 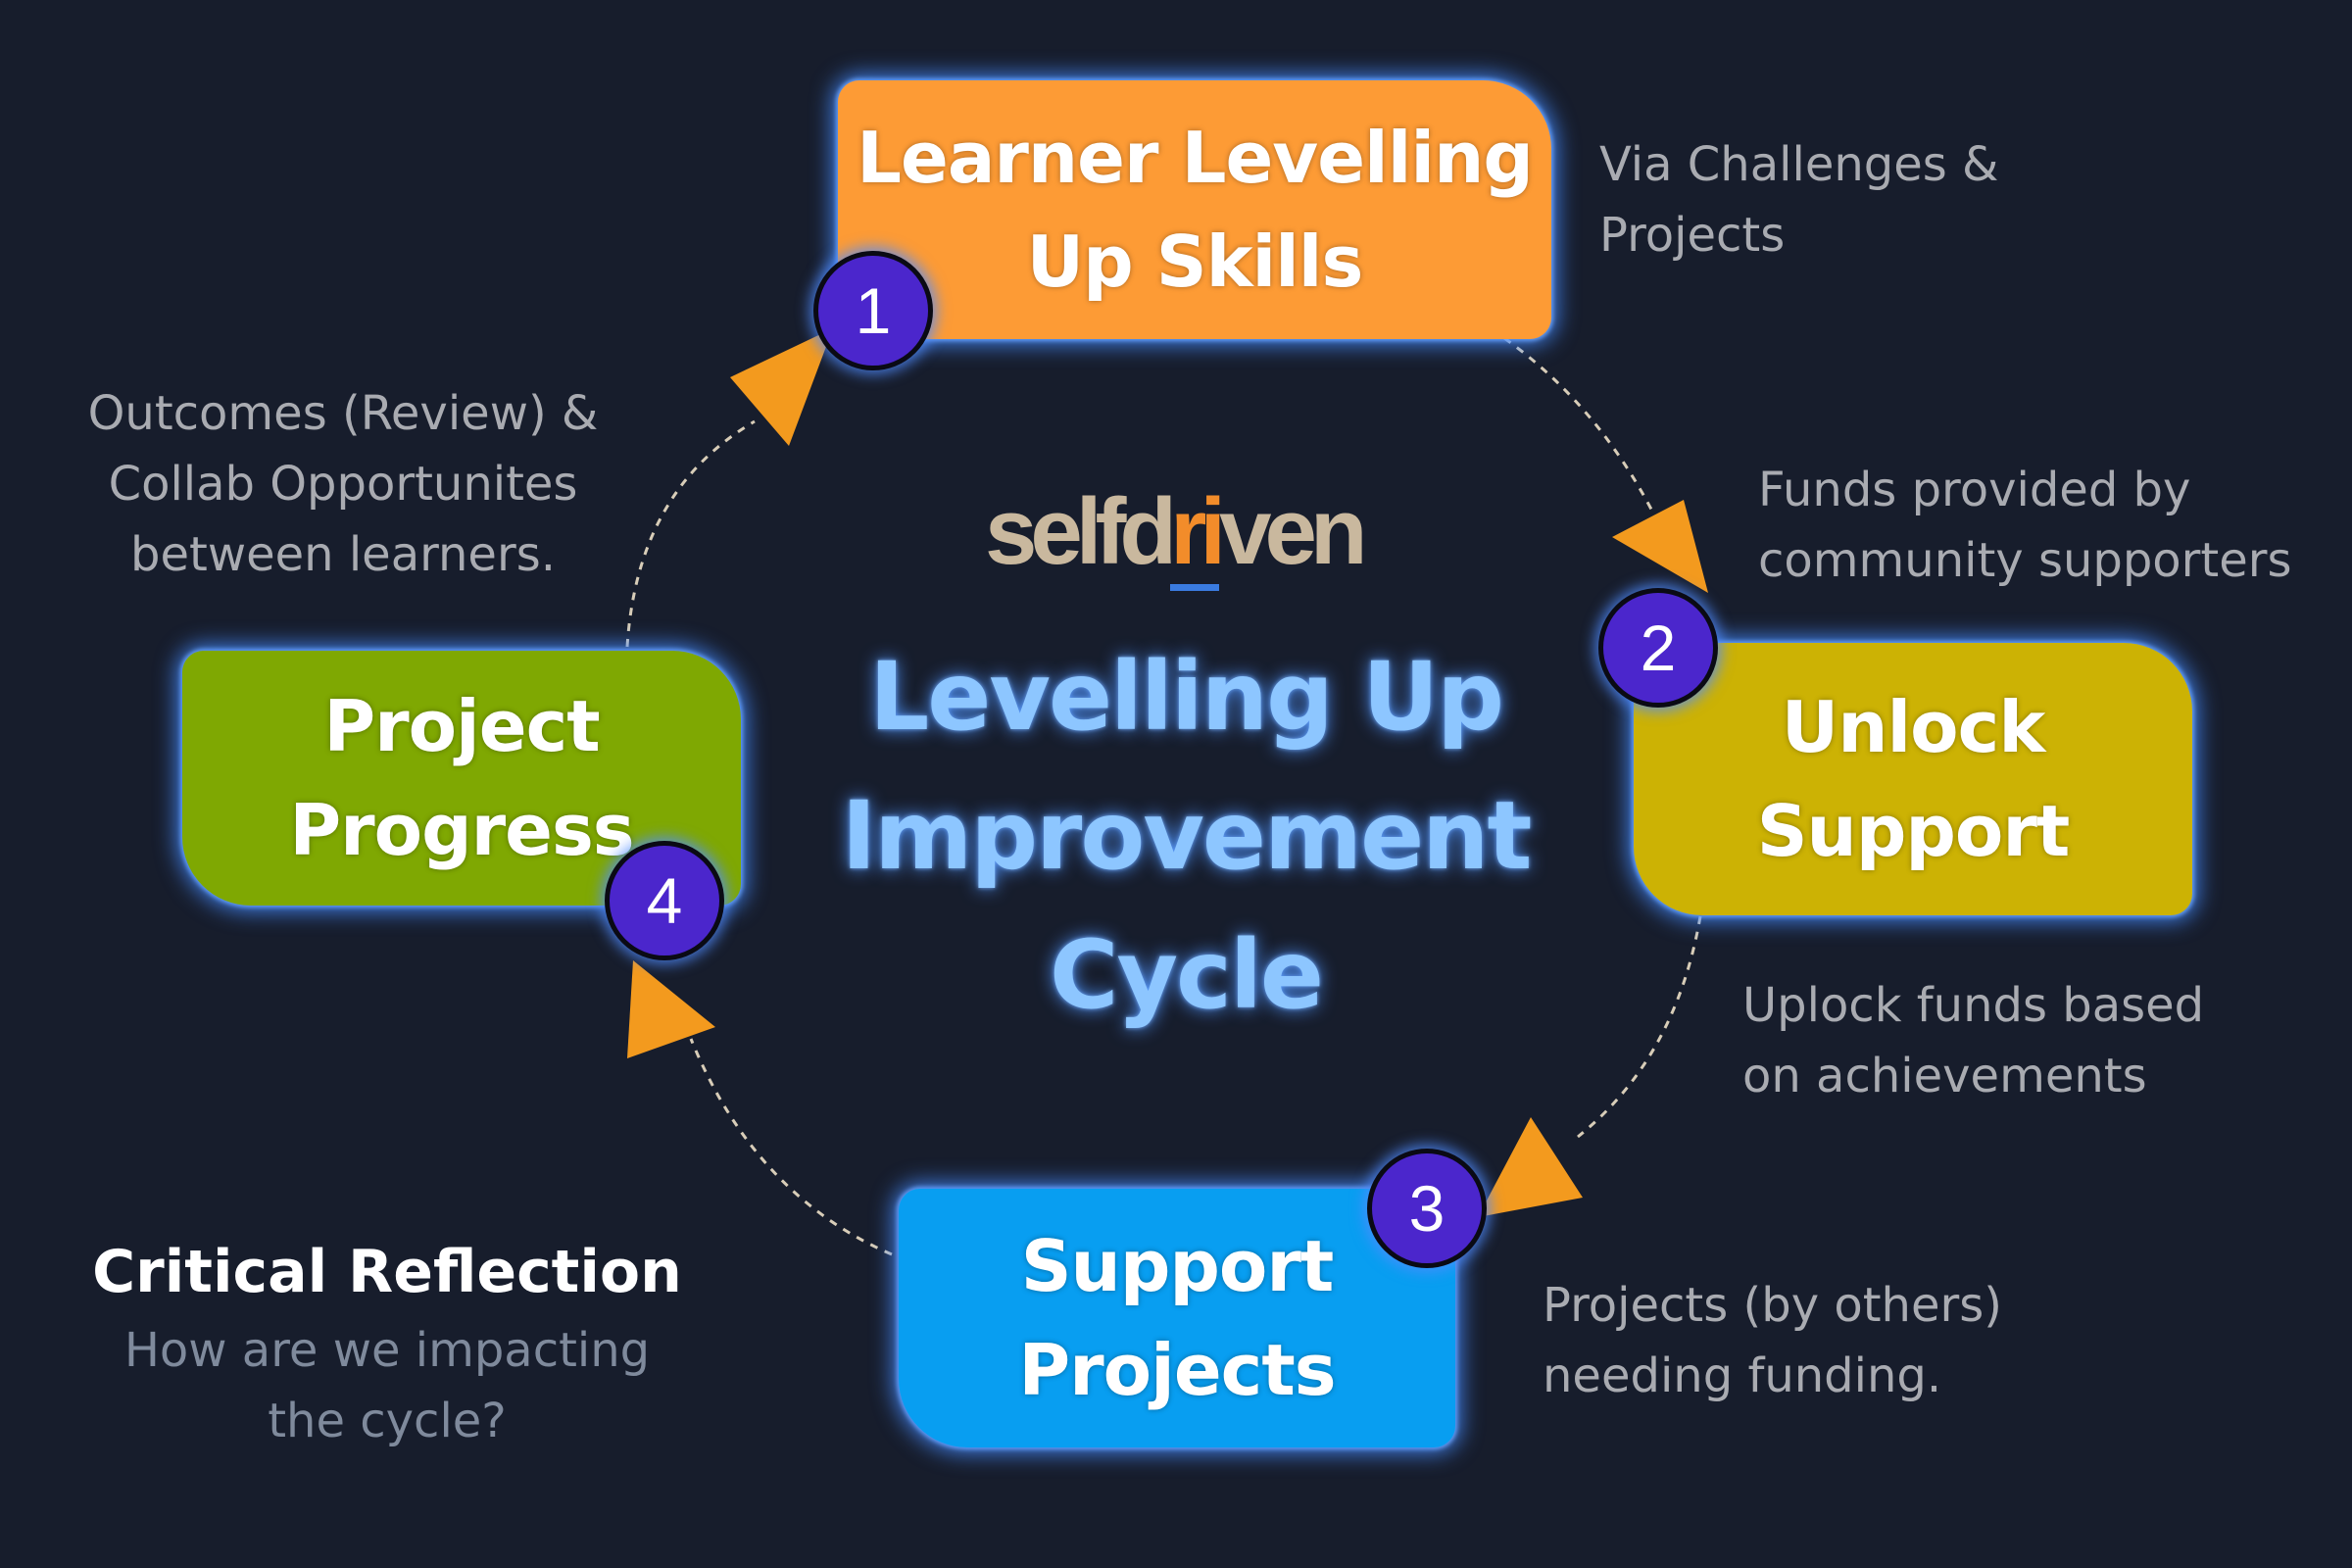 I want to click on step-3-badge: 3, so click(x=1427, y=1208).